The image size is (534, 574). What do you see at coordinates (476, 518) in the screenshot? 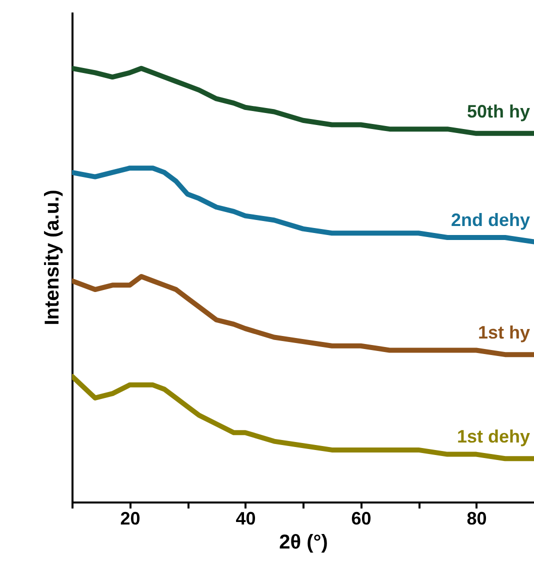
I see `x-tick-label: 80` at bounding box center [476, 518].